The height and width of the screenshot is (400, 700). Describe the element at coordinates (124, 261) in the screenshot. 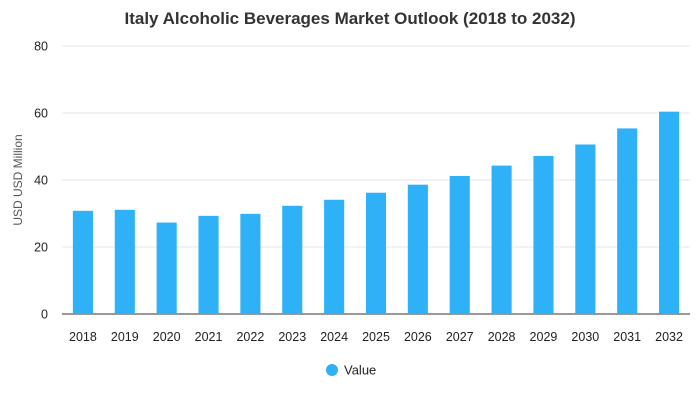

I see `bar-2019` at that location.